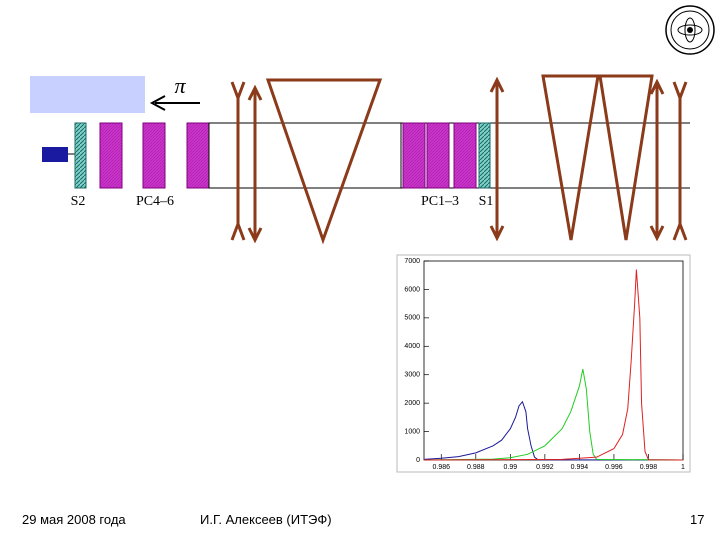 The width and height of the screenshot is (720, 540). I want to click on y-tick-label: 6000, so click(412, 289).